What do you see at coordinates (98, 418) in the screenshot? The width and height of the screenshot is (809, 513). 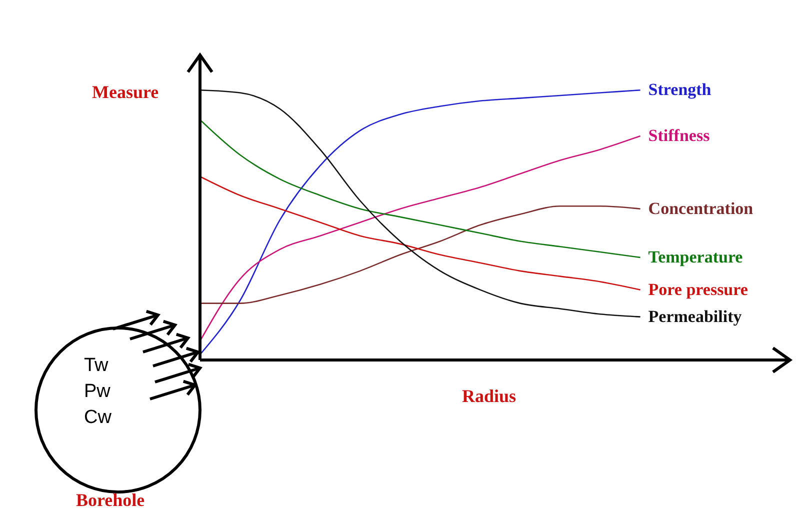 I see `text: Cw` at bounding box center [98, 418].